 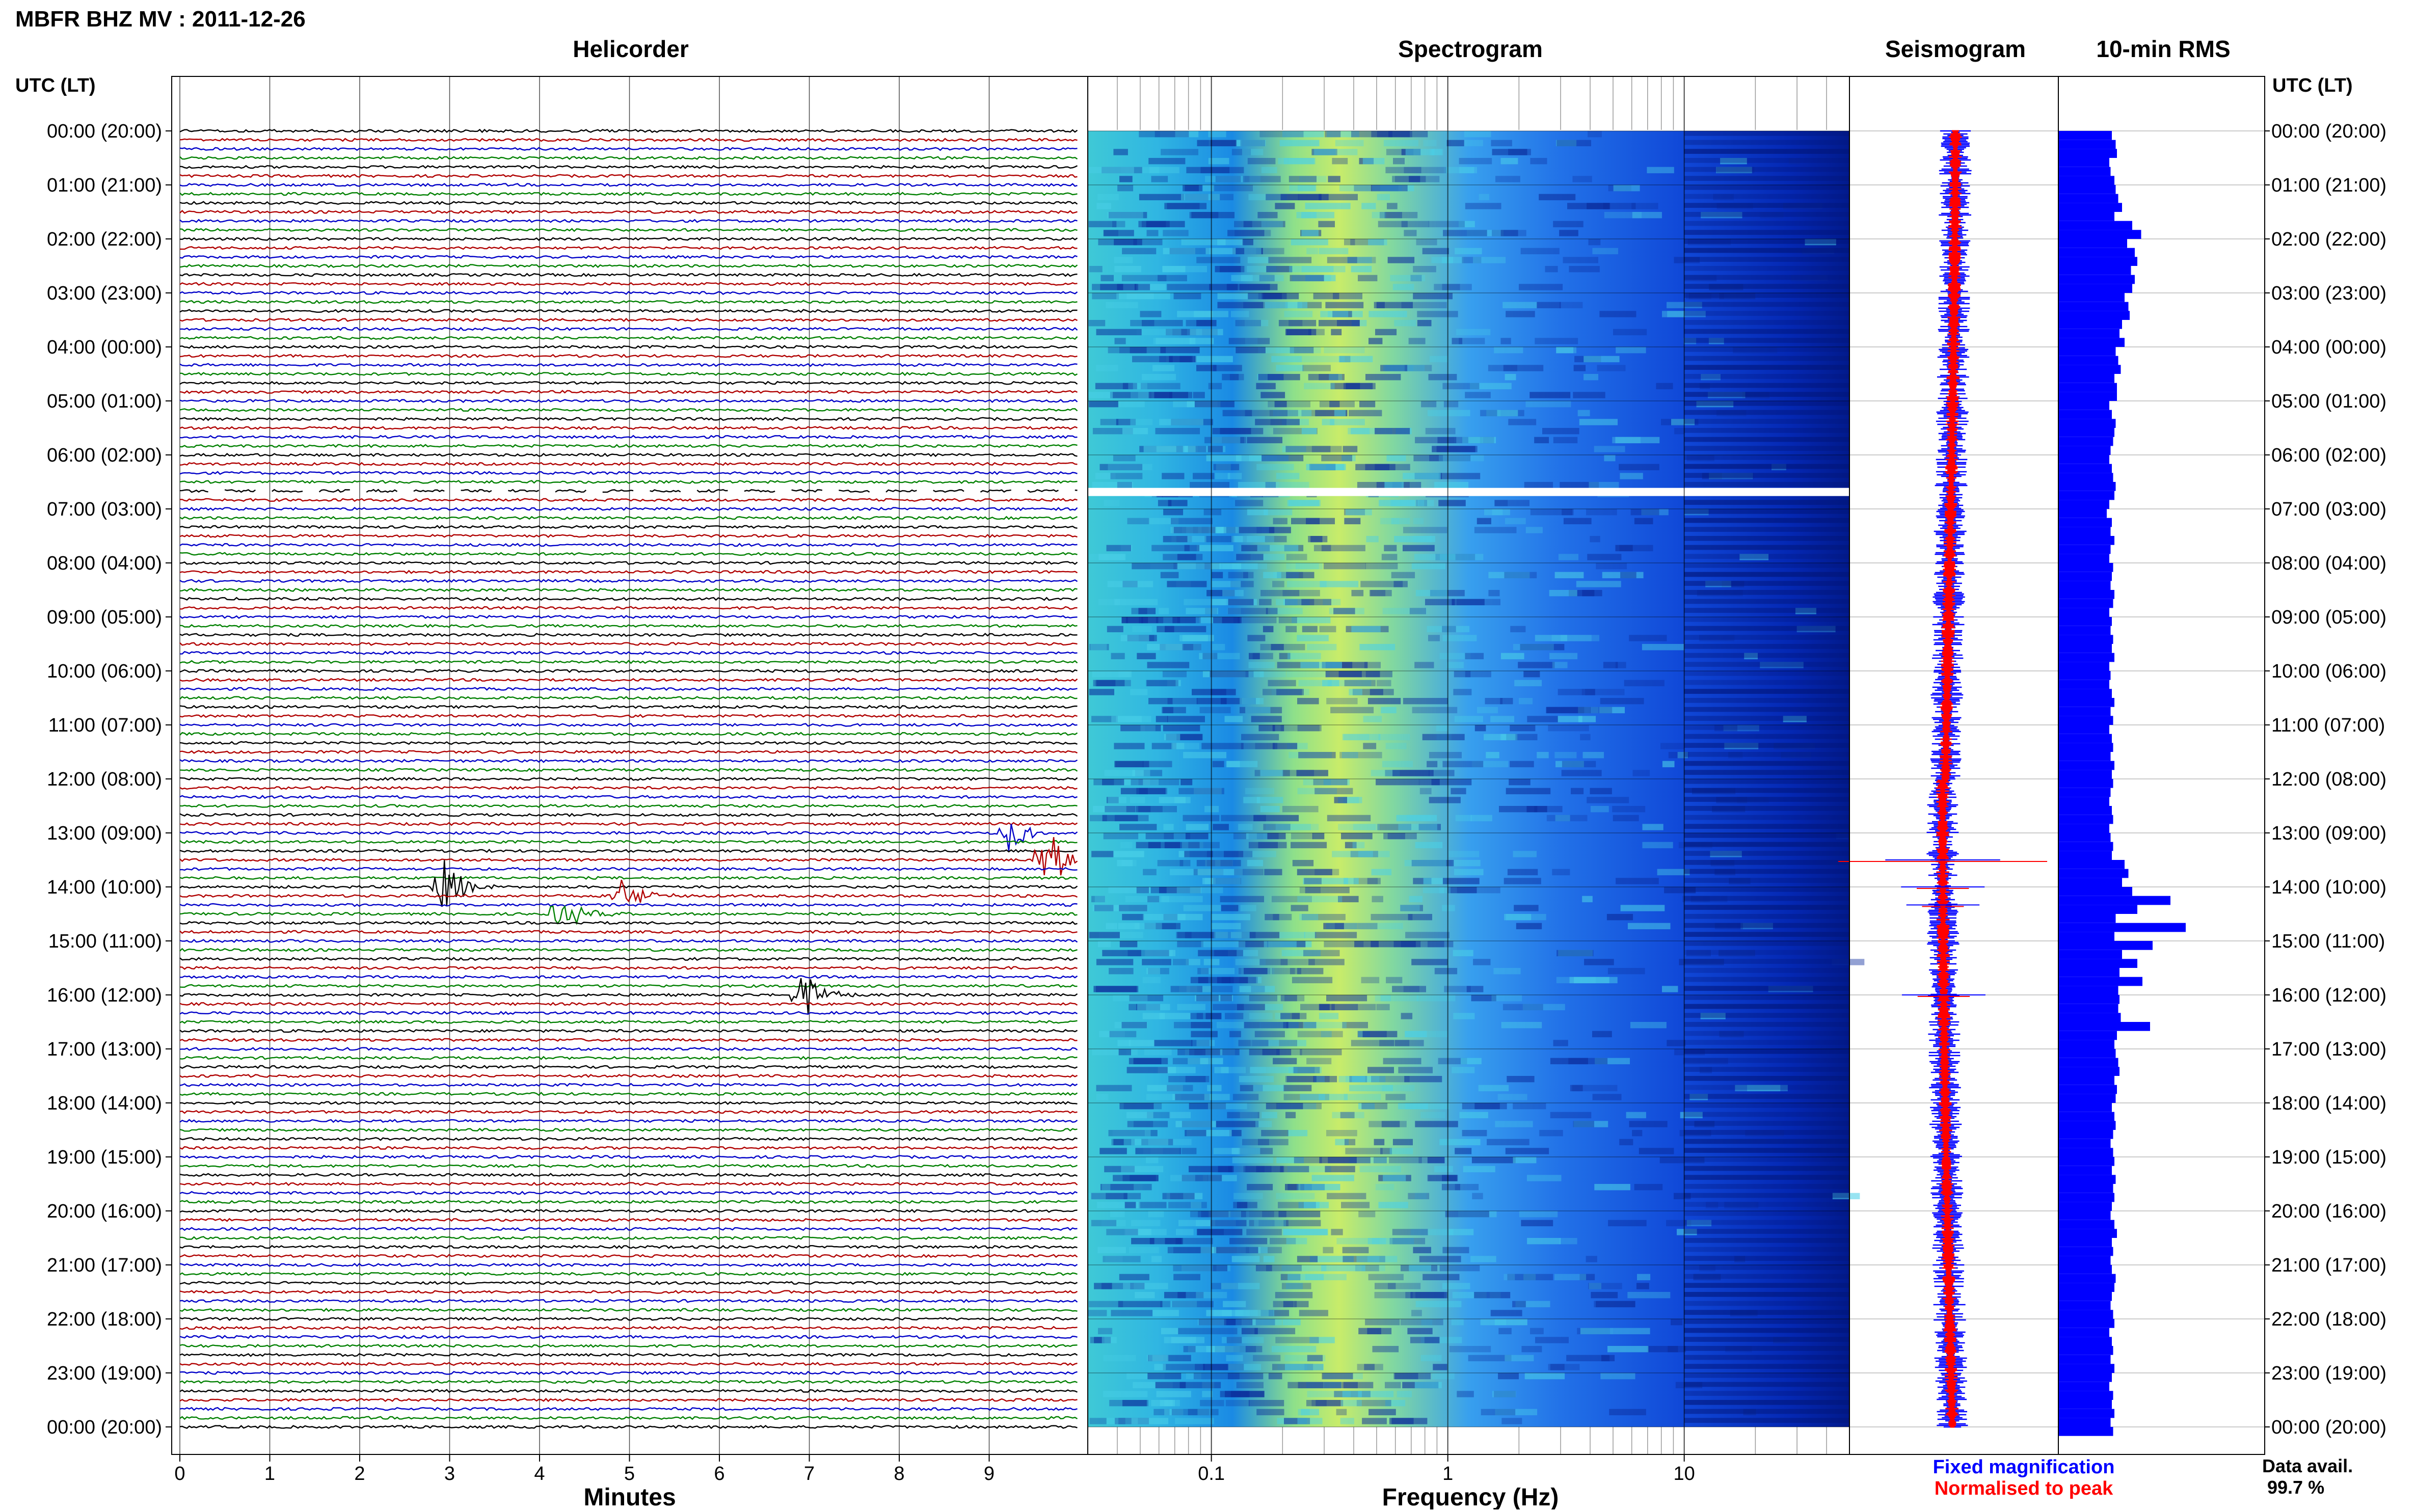 What do you see at coordinates (899, 1473) in the screenshot?
I see `minute-tick-label: 8` at bounding box center [899, 1473].